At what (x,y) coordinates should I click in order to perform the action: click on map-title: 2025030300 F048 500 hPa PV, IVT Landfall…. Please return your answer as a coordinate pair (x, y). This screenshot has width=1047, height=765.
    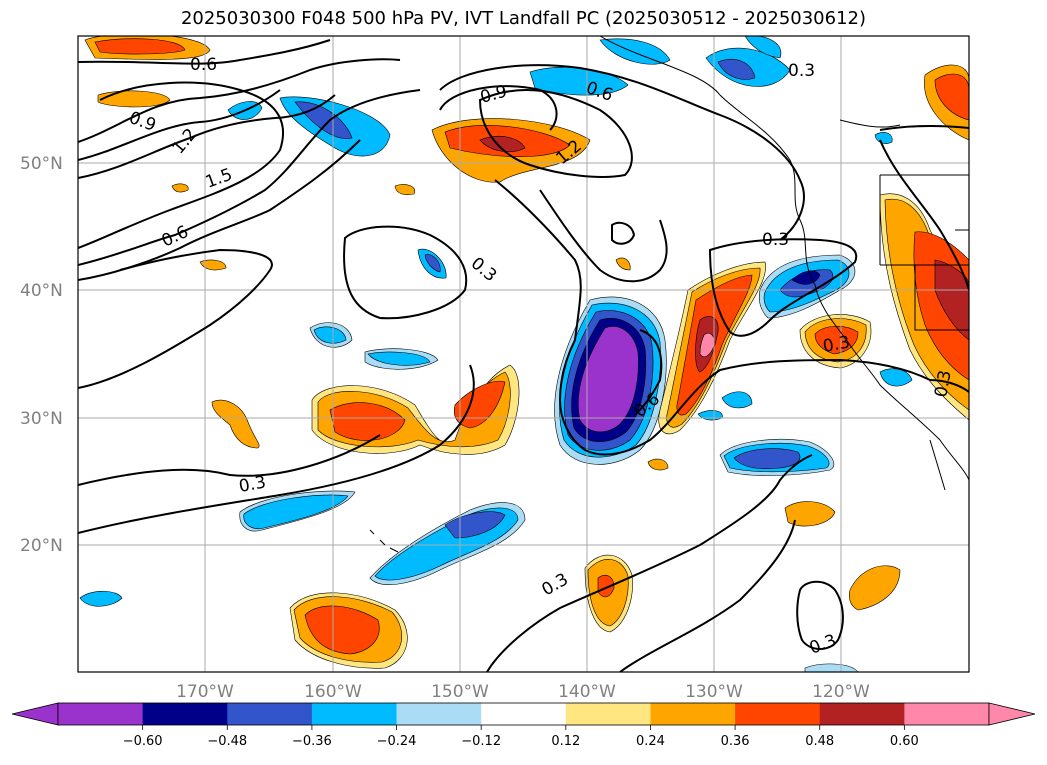
    Looking at the image, I should click on (523, 18).